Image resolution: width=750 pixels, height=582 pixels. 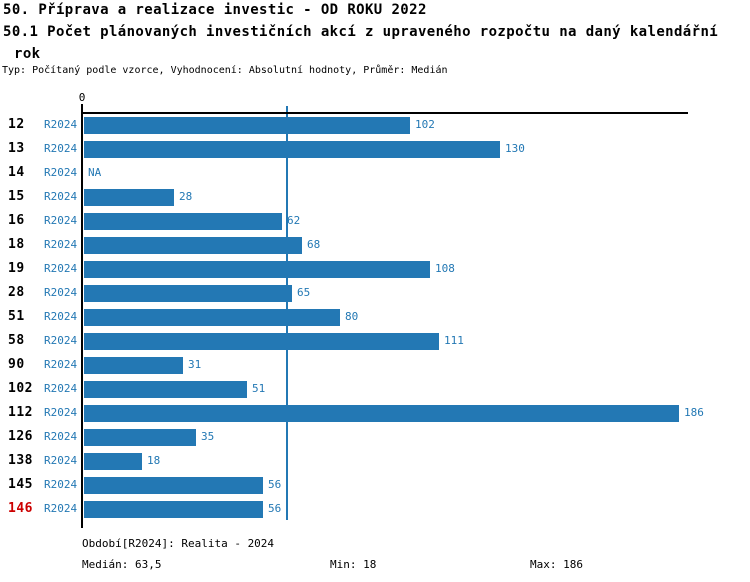 What do you see at coordinates (375, 485) in the screenshot?
I see `chart-row: 145 R2024 56` at bounding box center [375, 485].